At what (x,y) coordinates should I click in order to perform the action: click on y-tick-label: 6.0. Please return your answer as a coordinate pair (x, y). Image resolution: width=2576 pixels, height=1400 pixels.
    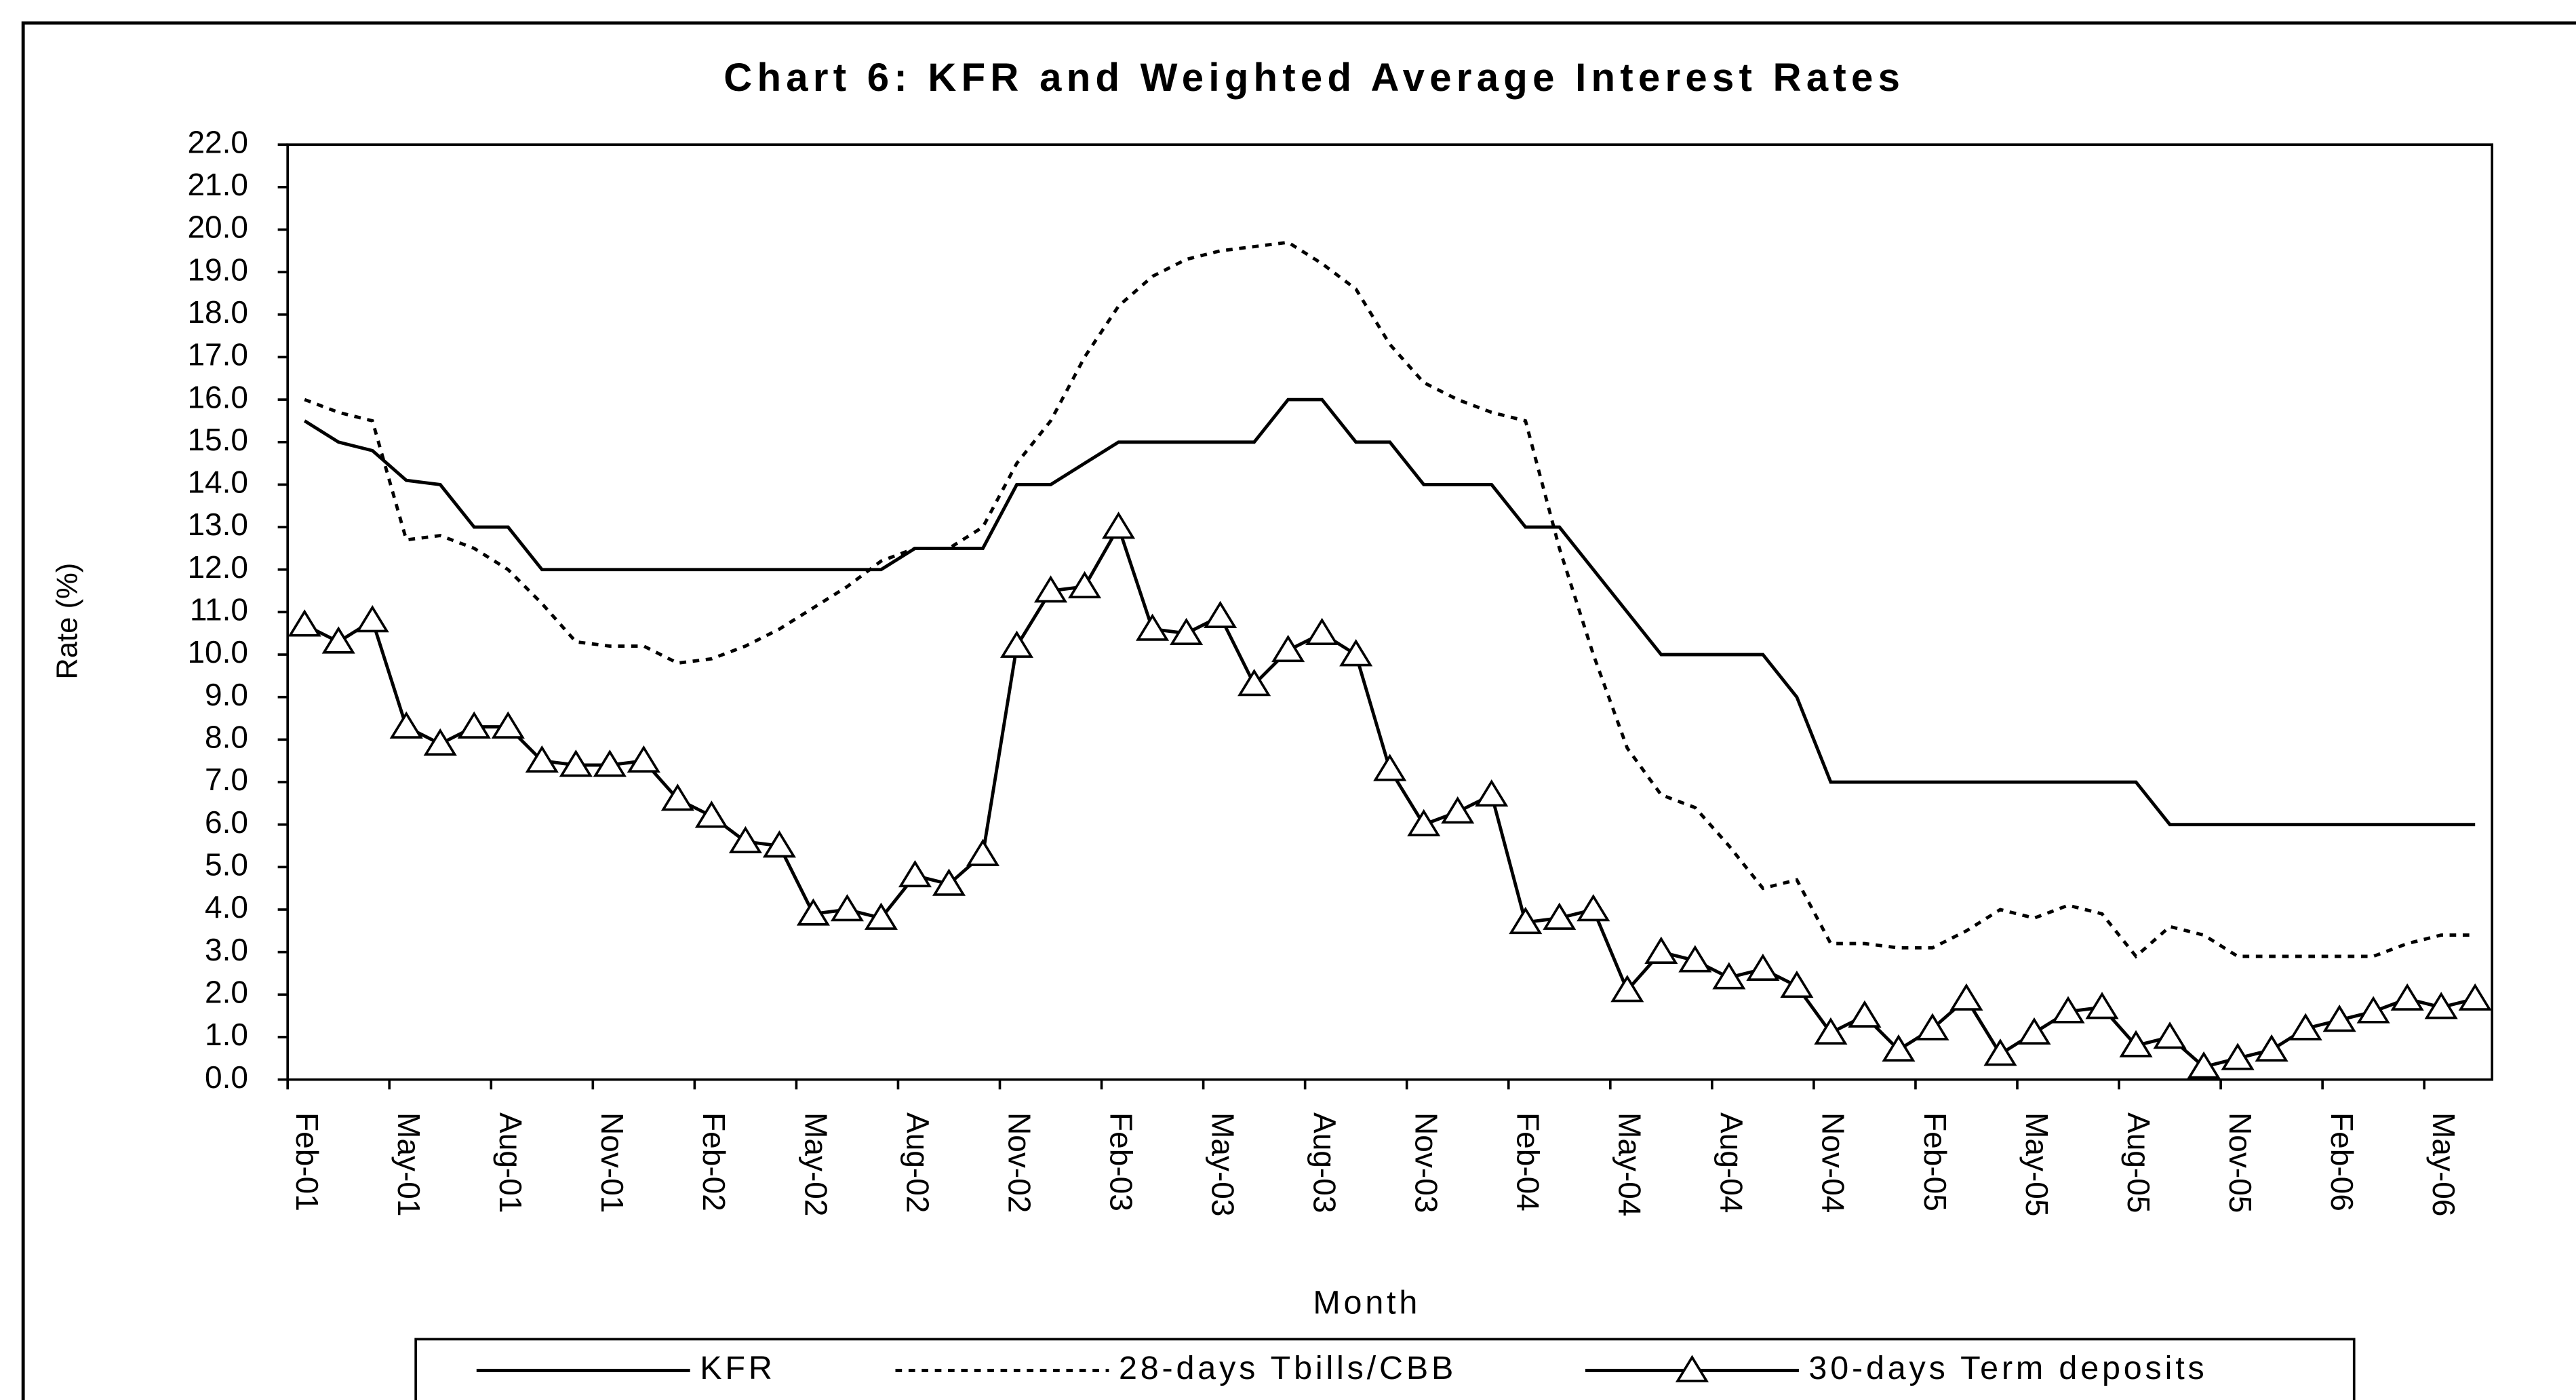
    Looking at the image, I should click on (226, 822).